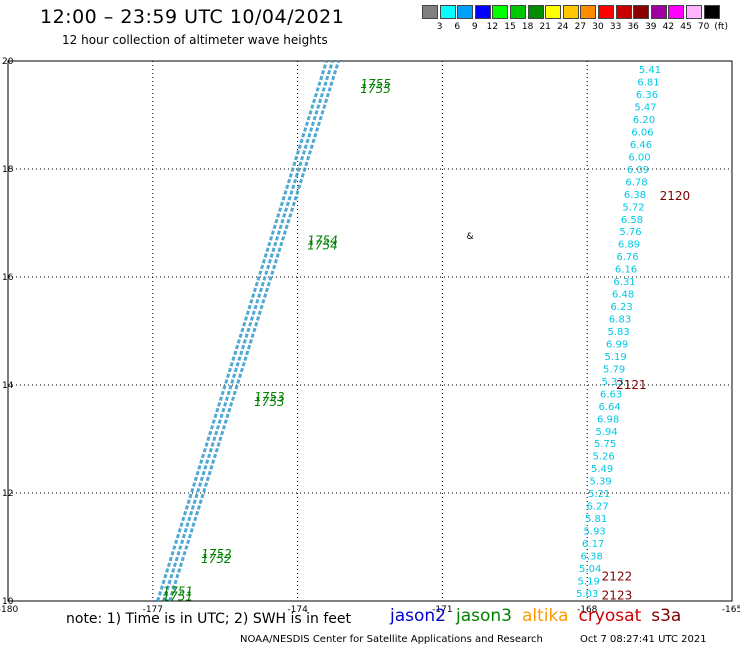  Describe the element at coordinates (590, 569) in the screenshot. I see `swh-value: 5.04` at that location.